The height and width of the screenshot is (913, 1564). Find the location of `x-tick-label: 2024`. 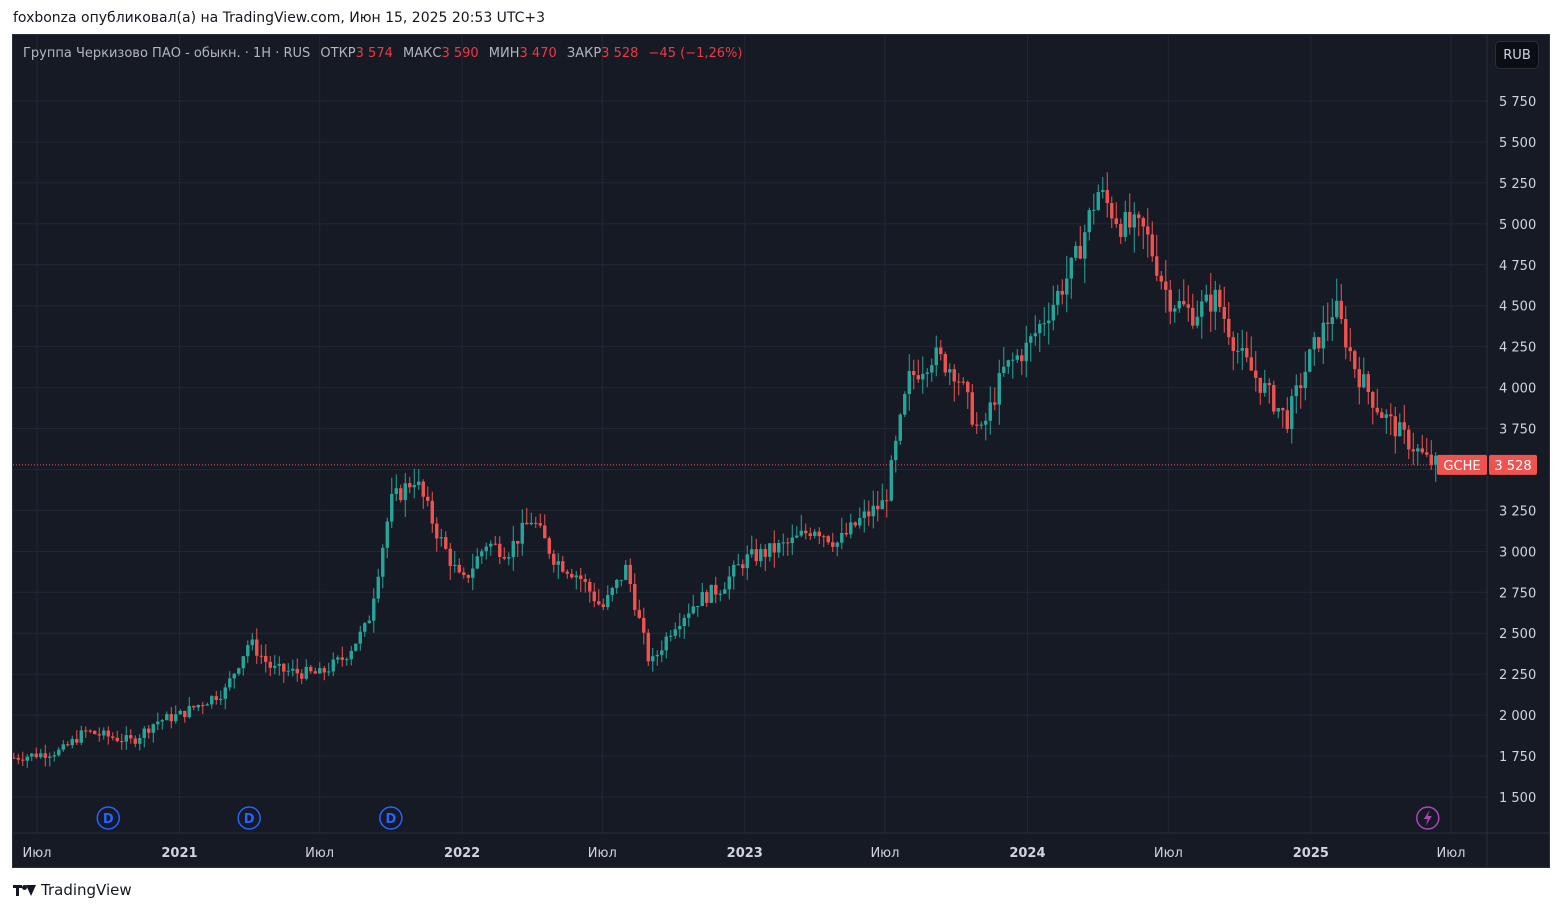

x-tick-label: 2024 is located at coordinates (1027, 853).